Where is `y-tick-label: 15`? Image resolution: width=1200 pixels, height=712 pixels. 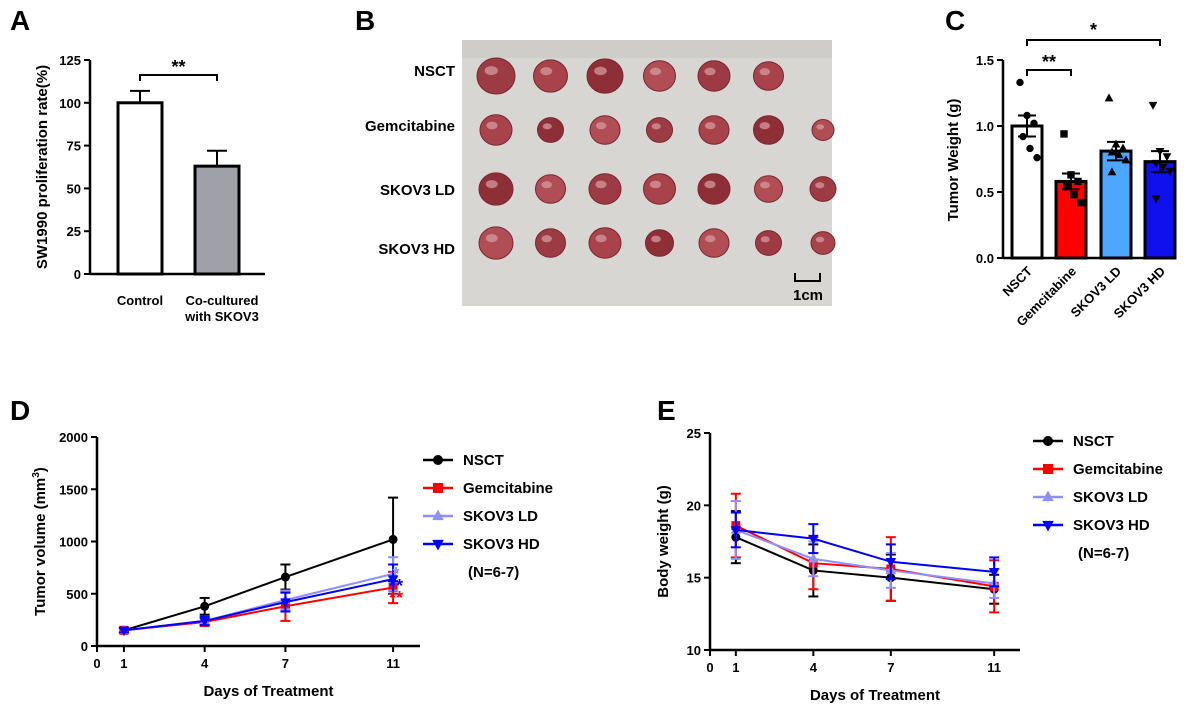 y-tick-label: 15 is located at coordinates (694, 578).